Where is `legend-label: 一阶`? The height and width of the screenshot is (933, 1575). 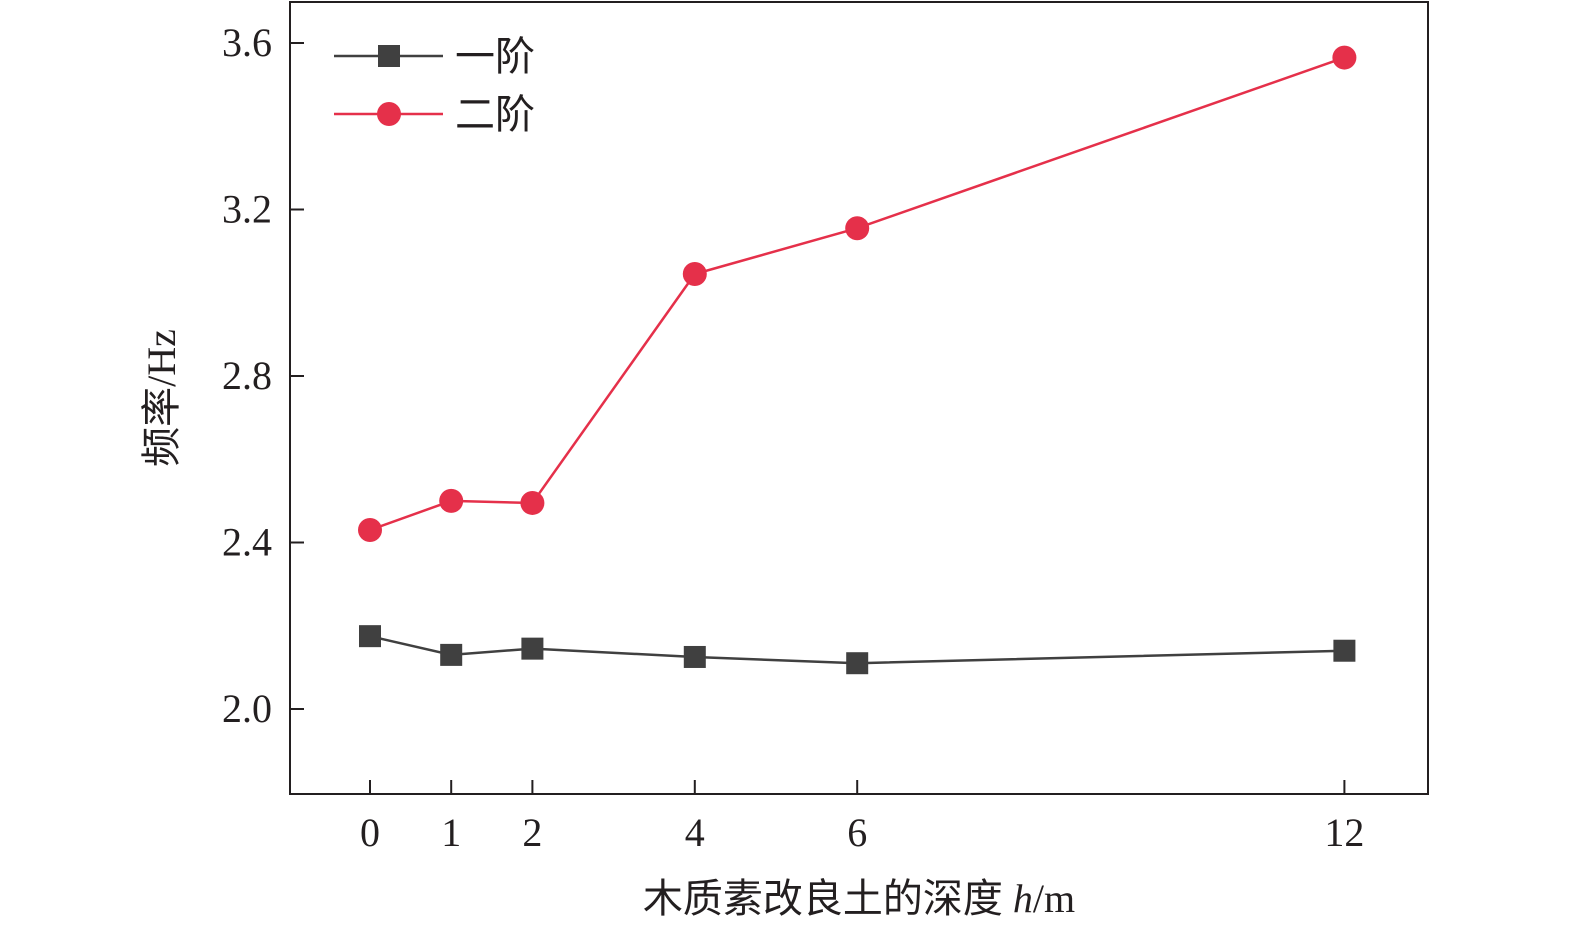 legend-label: 一阶 is located at coordinates (495, 56).